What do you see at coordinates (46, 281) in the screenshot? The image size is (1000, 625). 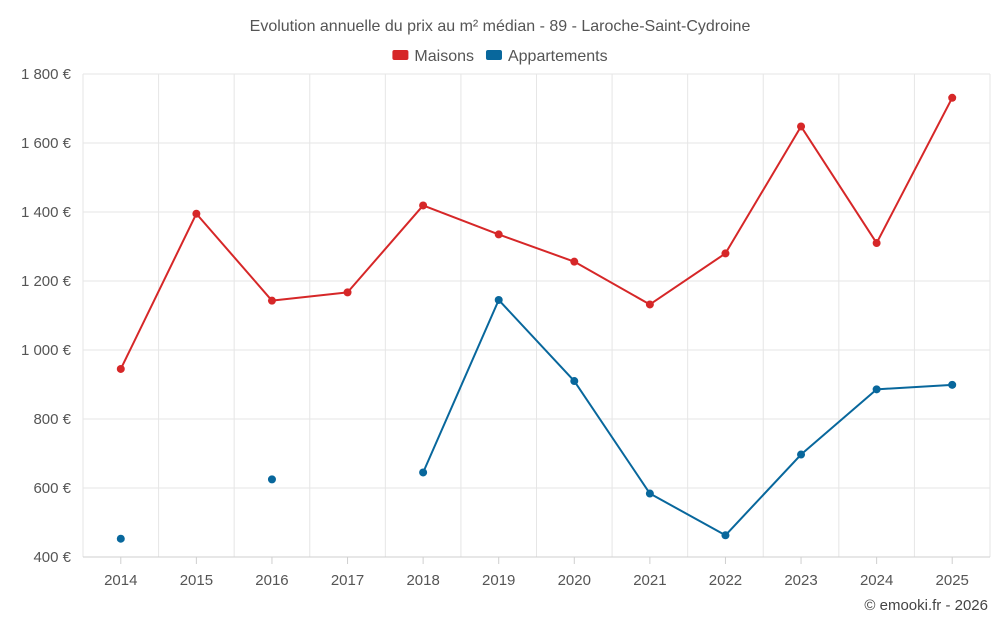 I see `y-tick-label: 1 200 €` at bounding box center [46, 281].